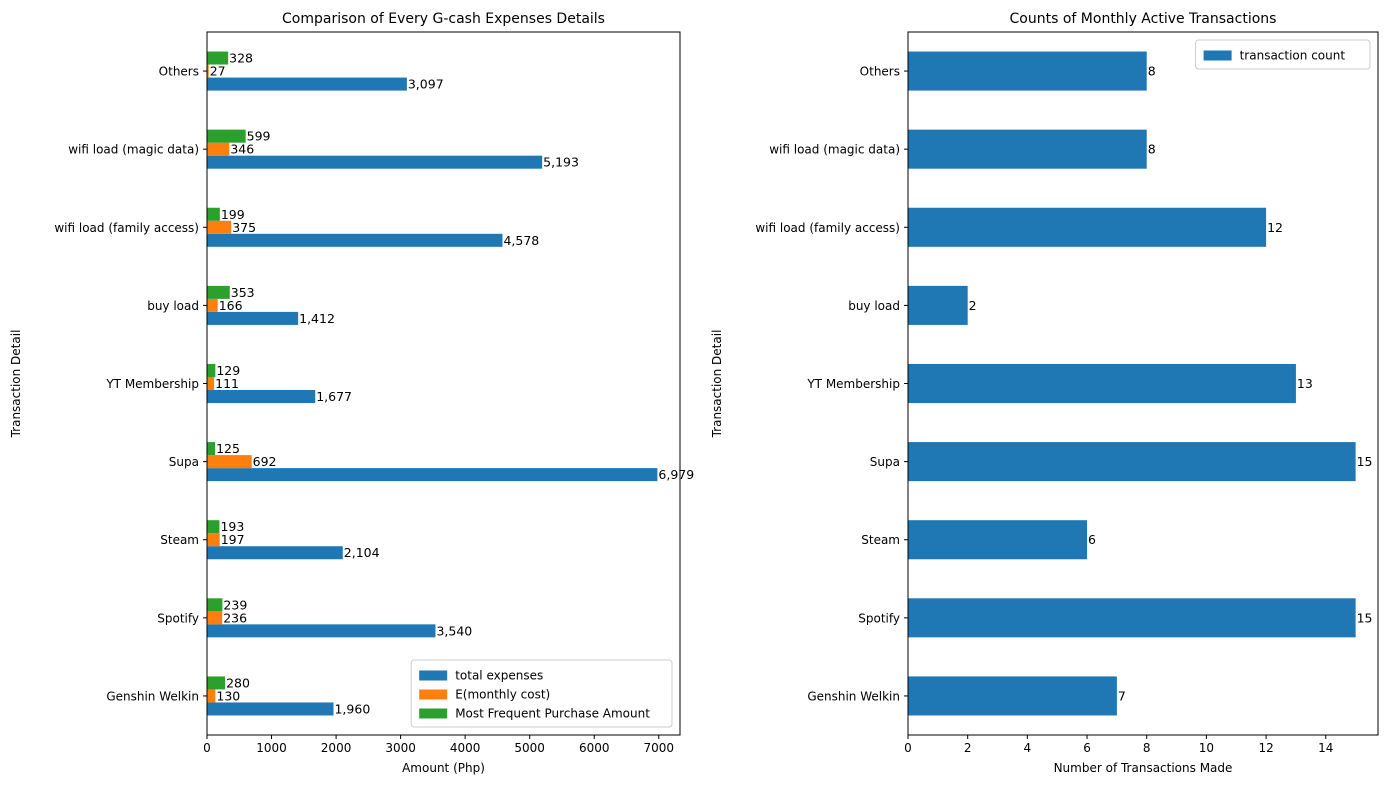  I want to click on chart0-data-label-1-4: 111, so click(227, 383).